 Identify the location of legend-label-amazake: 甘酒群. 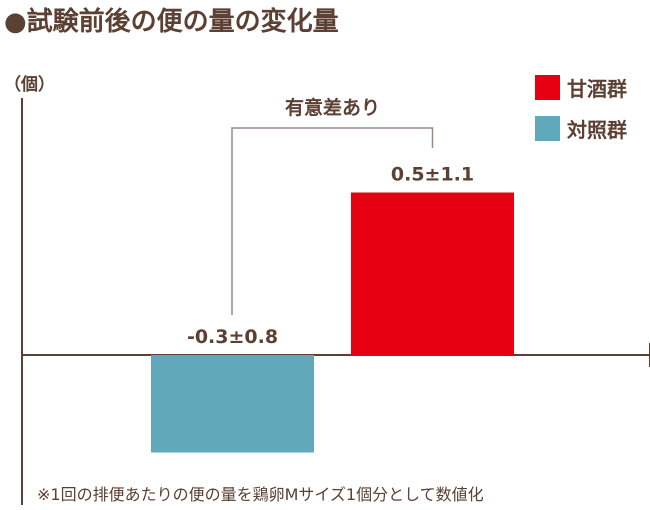
(597, 89).